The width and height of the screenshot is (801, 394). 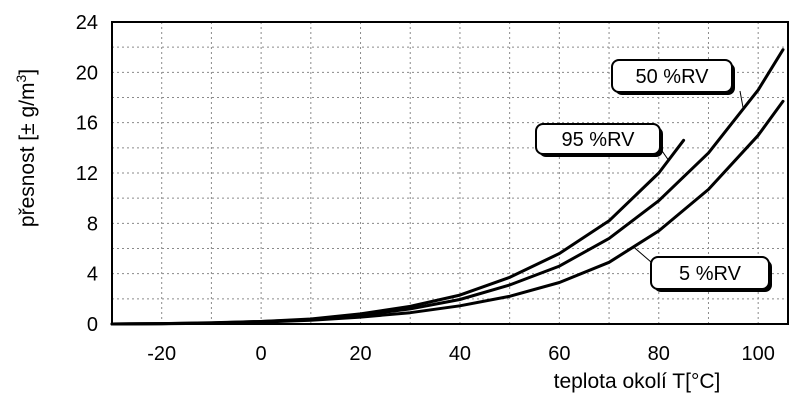 I want to click on y-tick-label: 0, so click(x=92, y=325).